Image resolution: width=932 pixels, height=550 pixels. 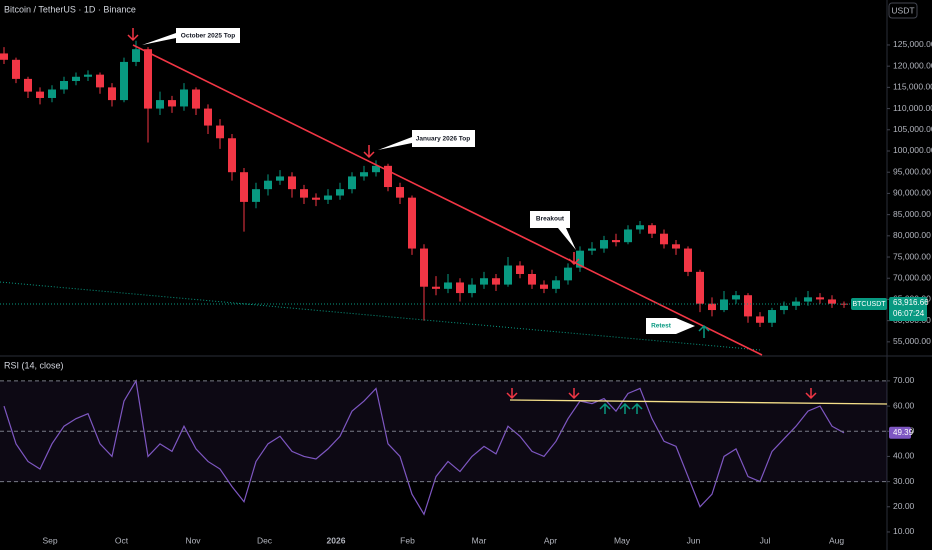 I want to click on currency-box, so click(x=903, y=10).